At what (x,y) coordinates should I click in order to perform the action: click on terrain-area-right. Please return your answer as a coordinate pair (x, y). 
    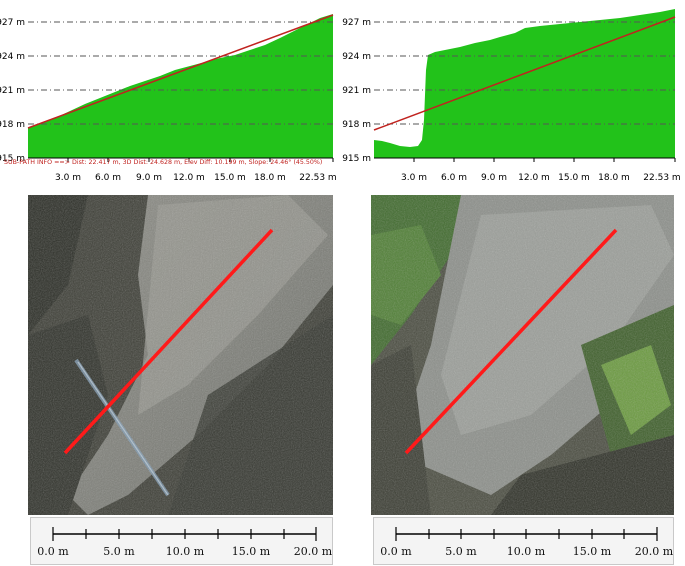
    Looking at the image, I should click on (524, 83).